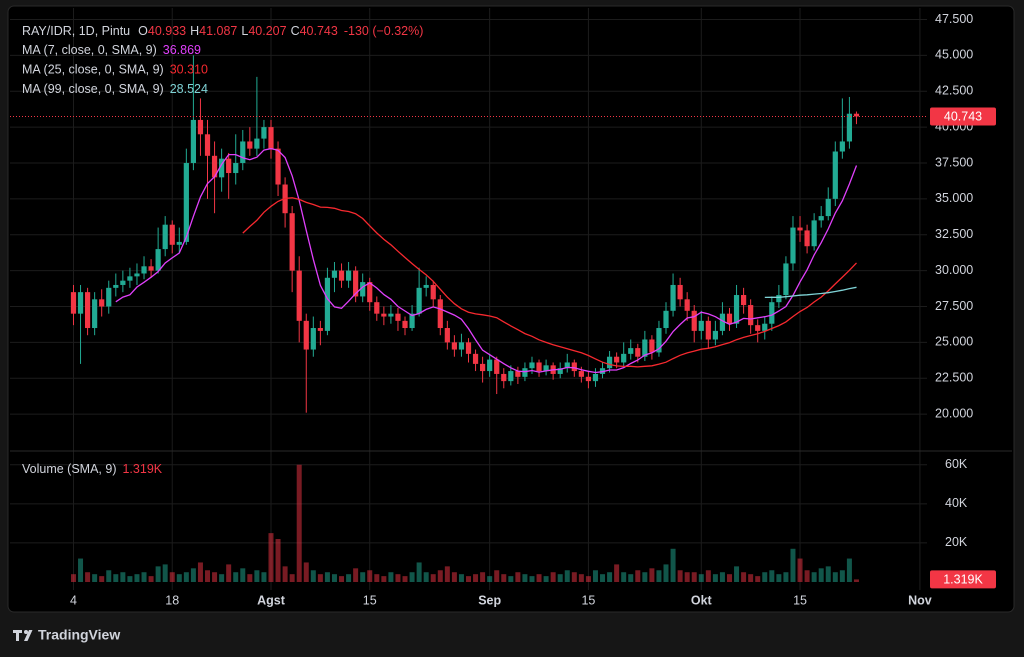 The image size is (1024, 657). I want to click on y-tick-label: 30.000, so click(954, 270).